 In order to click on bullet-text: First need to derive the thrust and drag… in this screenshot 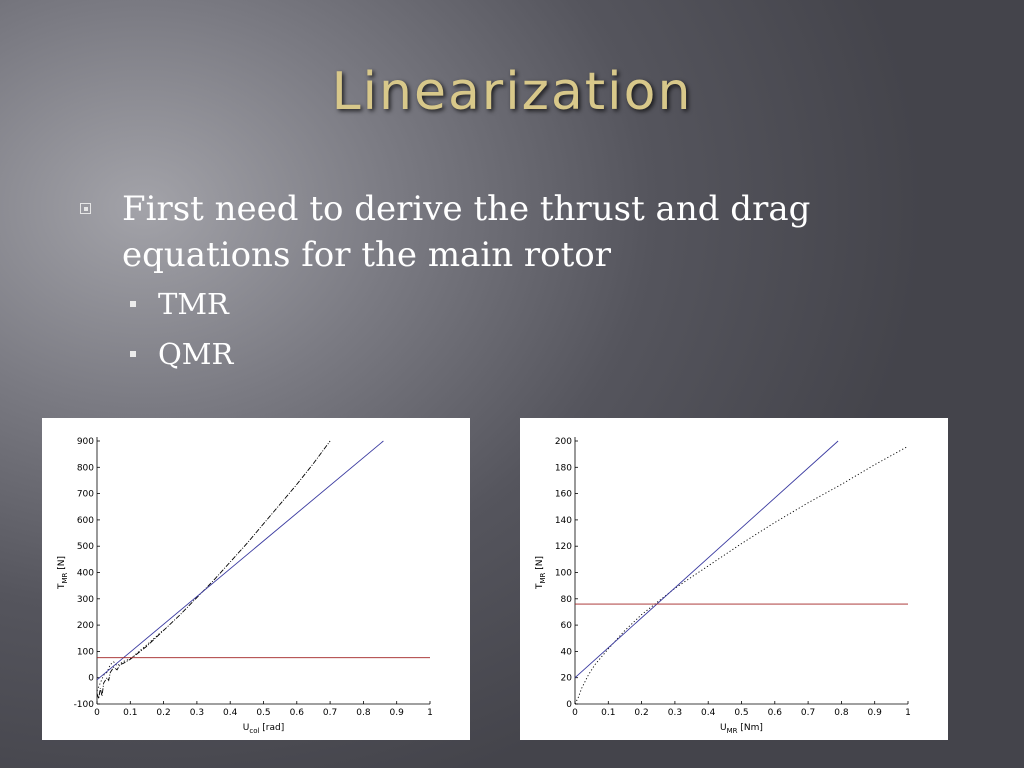, I will do `click(466, 232)`.